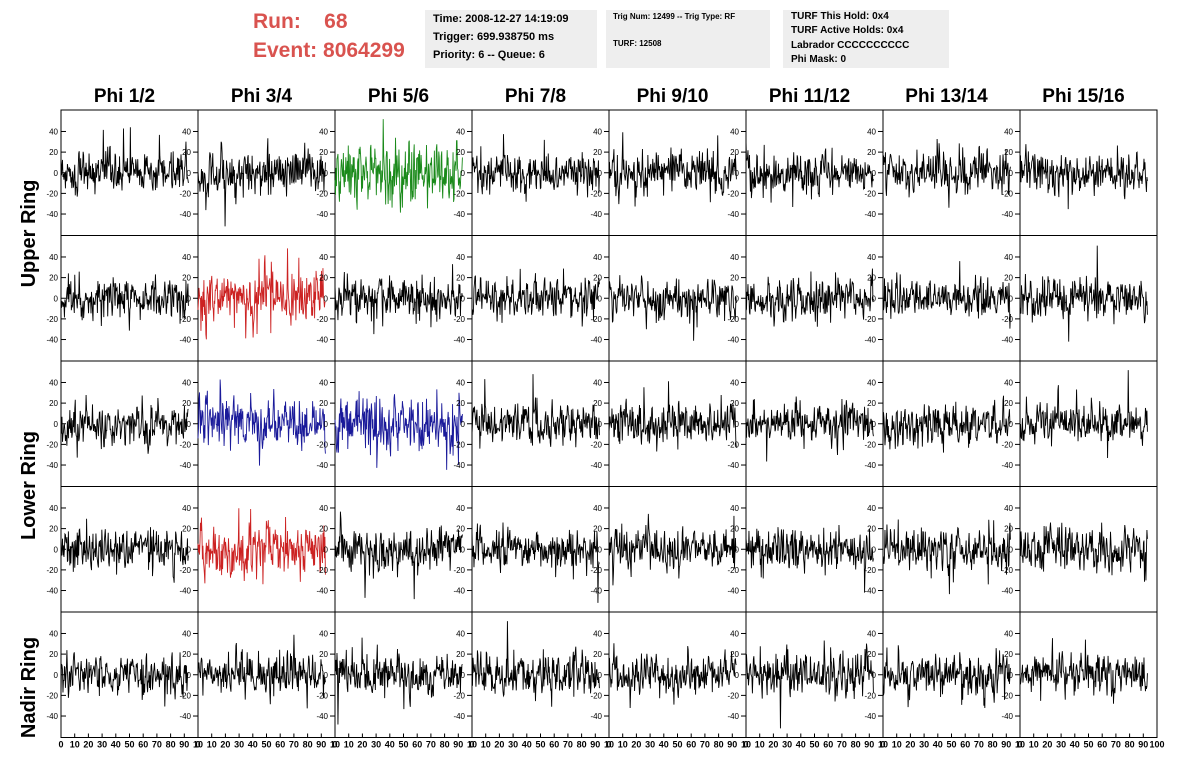  I want to click on column-header-phi-11-12: Phi 11/12, so click(809, 96).